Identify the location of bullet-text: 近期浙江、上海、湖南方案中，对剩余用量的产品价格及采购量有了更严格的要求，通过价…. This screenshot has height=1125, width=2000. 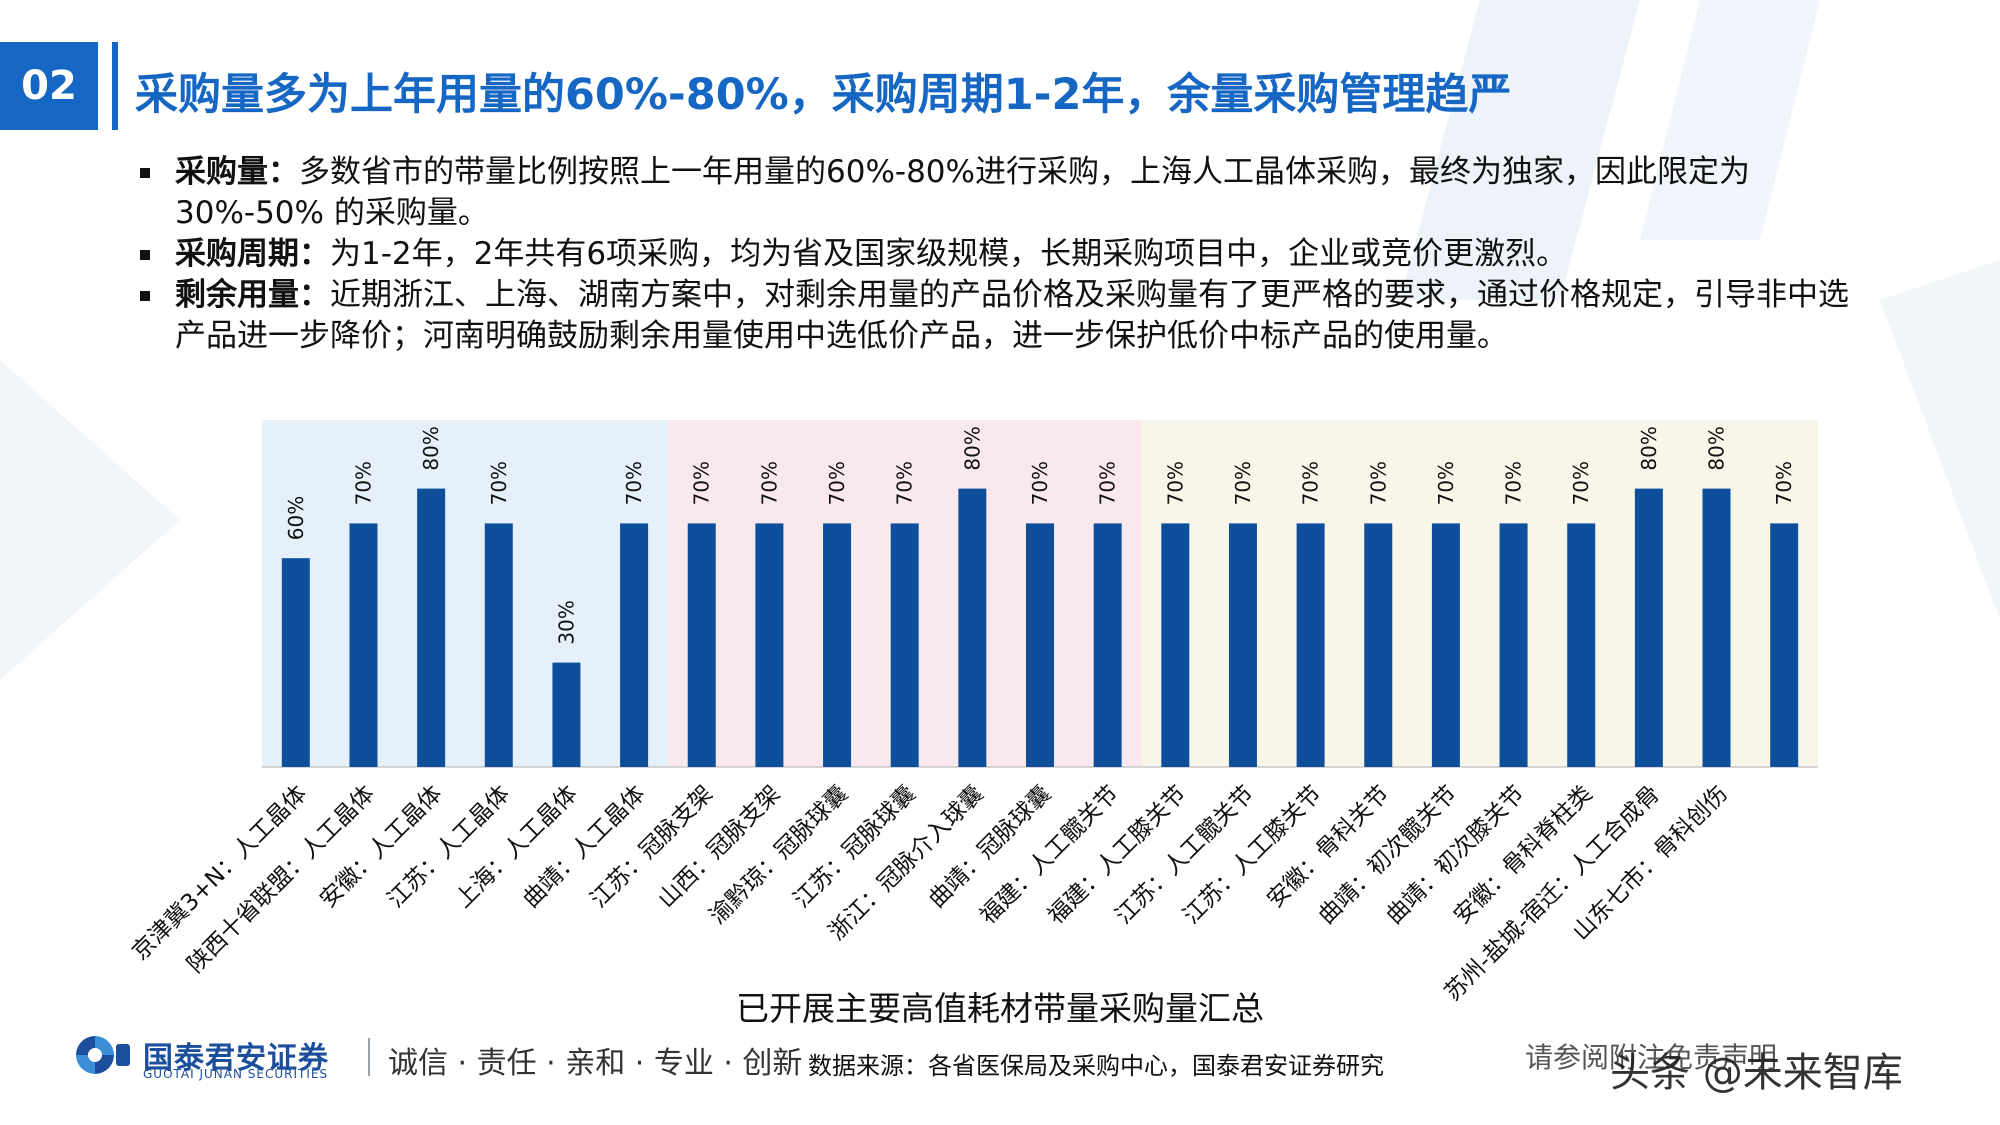
(1012, 315).